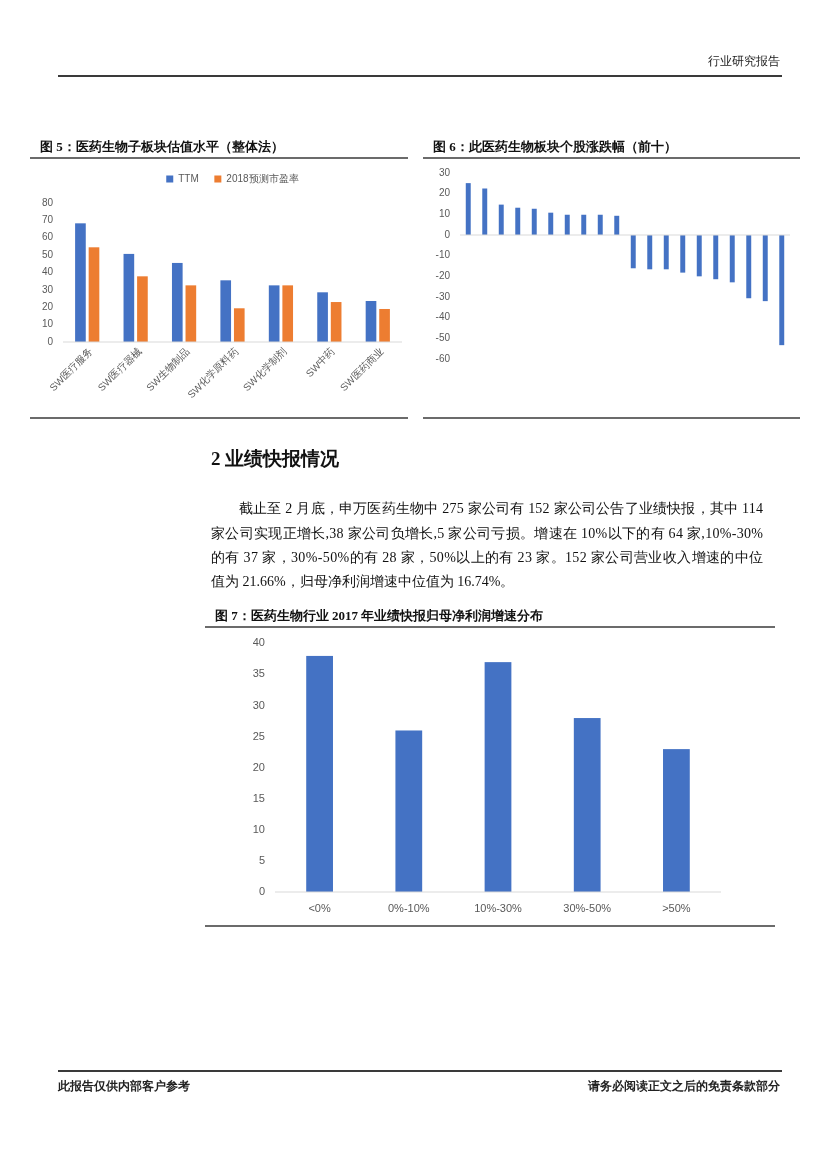  What do you see at coordinates (443, 275) in the screenshot?
I see `y-tick-label: -20` at bounding box center [443, 275].